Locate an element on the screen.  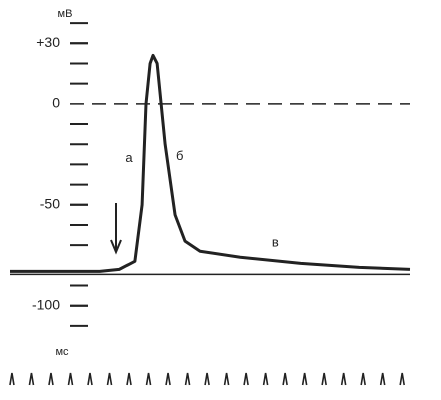
annotation: в is located at coordinates (275, 242).